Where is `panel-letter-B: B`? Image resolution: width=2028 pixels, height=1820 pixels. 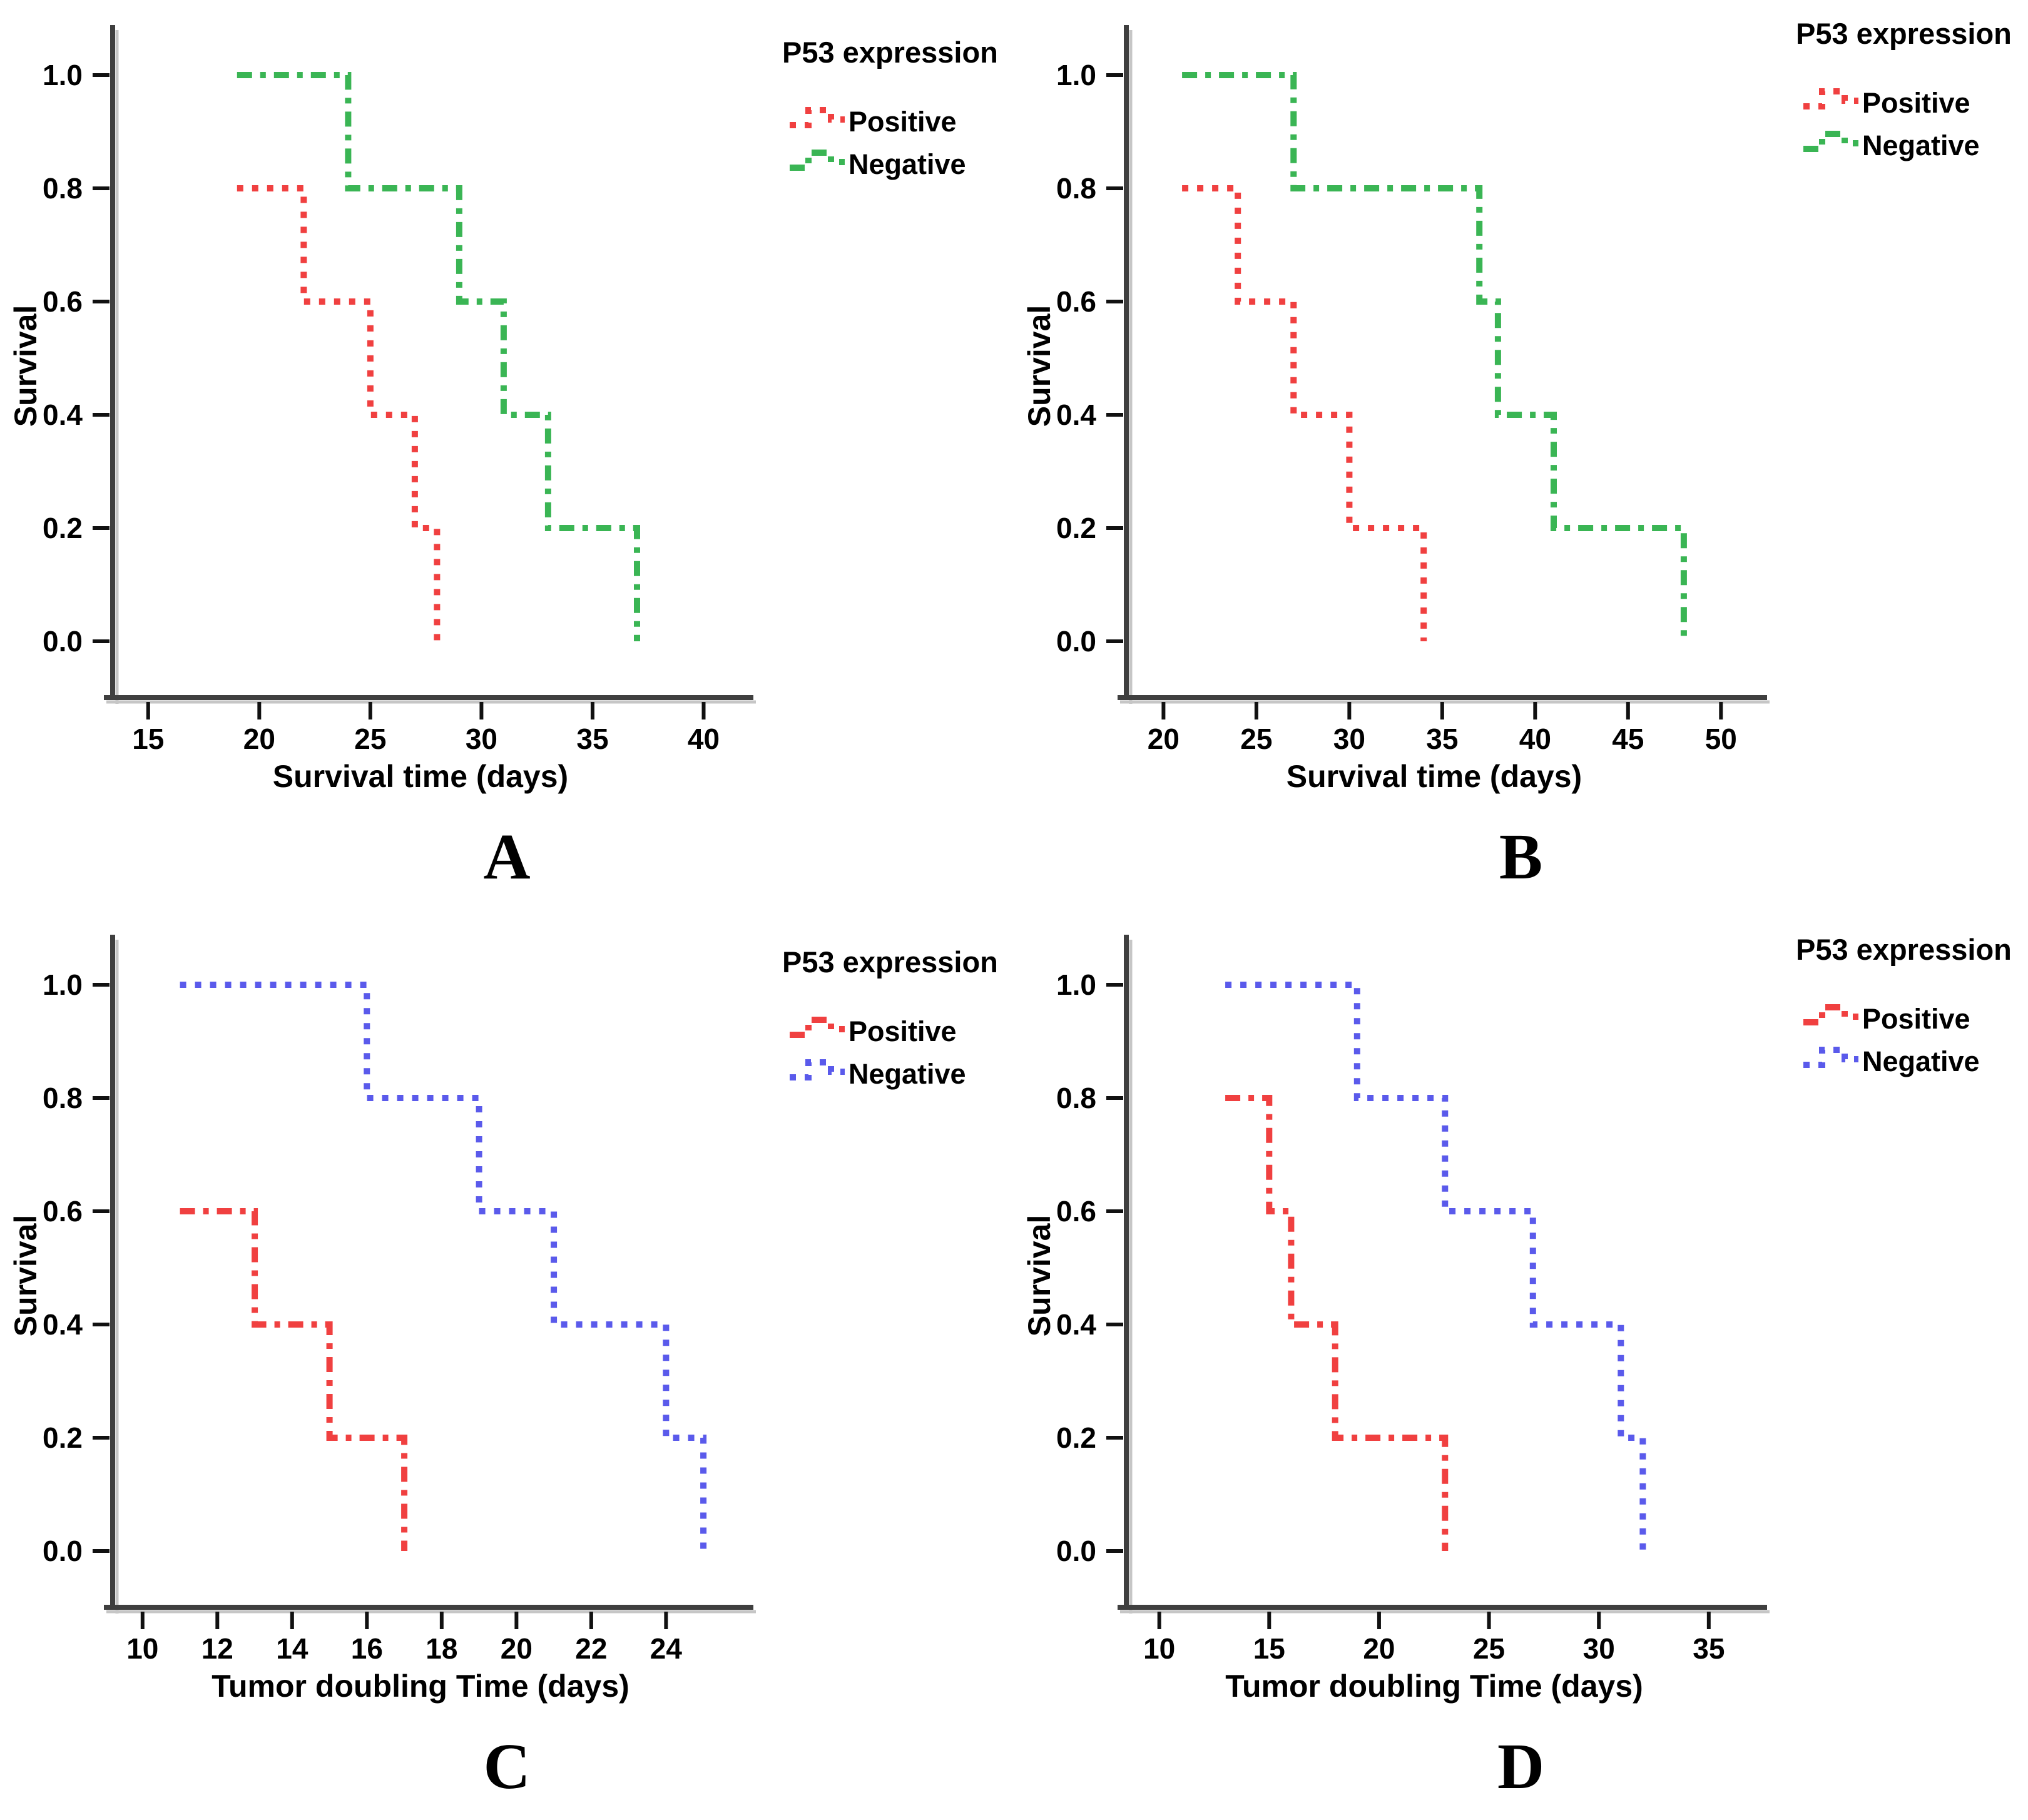 panel-letter-B: B is located at coordinates (1521, 857).